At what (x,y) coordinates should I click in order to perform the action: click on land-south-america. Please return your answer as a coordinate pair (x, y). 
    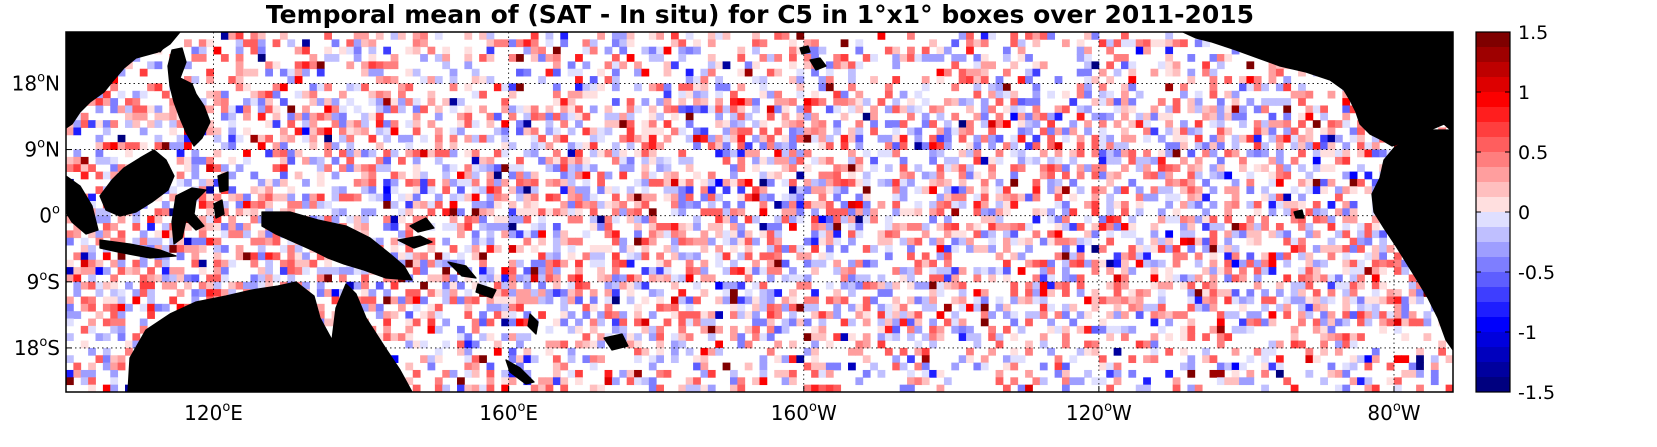
    Looking at the image, I should click on (1412, 240).